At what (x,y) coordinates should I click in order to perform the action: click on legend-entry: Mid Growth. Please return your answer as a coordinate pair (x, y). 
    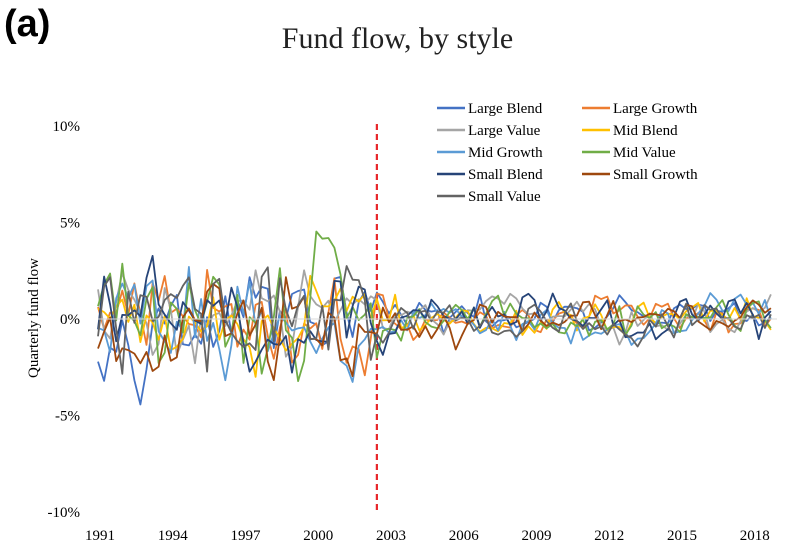
    Looking at the image, I should click on (505, 153).